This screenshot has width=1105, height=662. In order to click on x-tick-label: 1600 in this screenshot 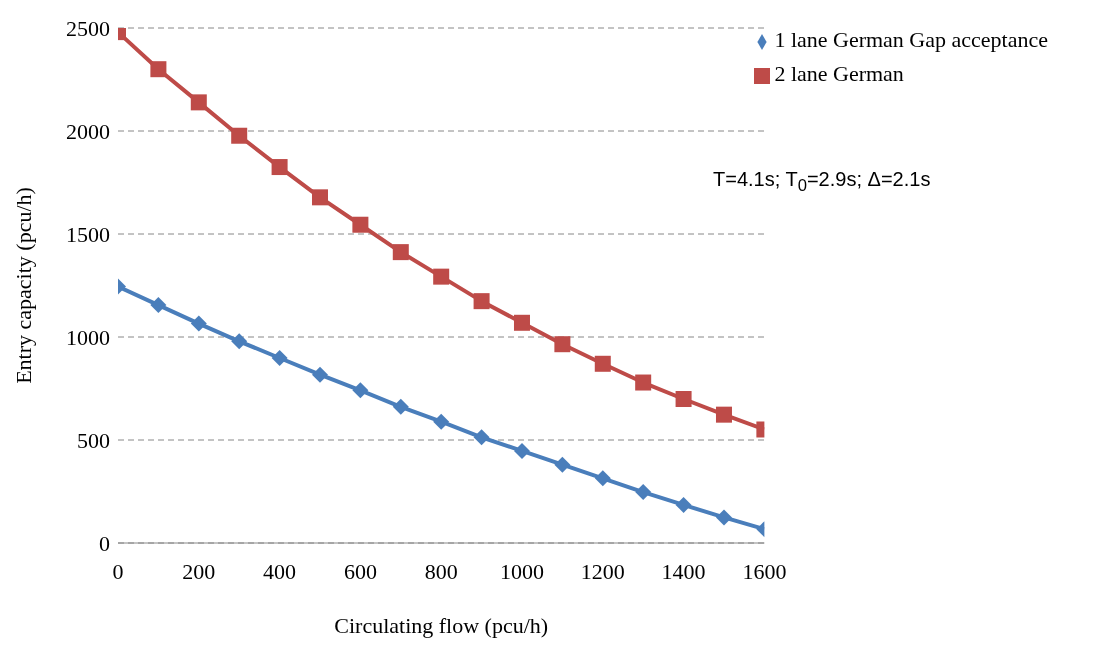, I will do `click(764, 571)`.